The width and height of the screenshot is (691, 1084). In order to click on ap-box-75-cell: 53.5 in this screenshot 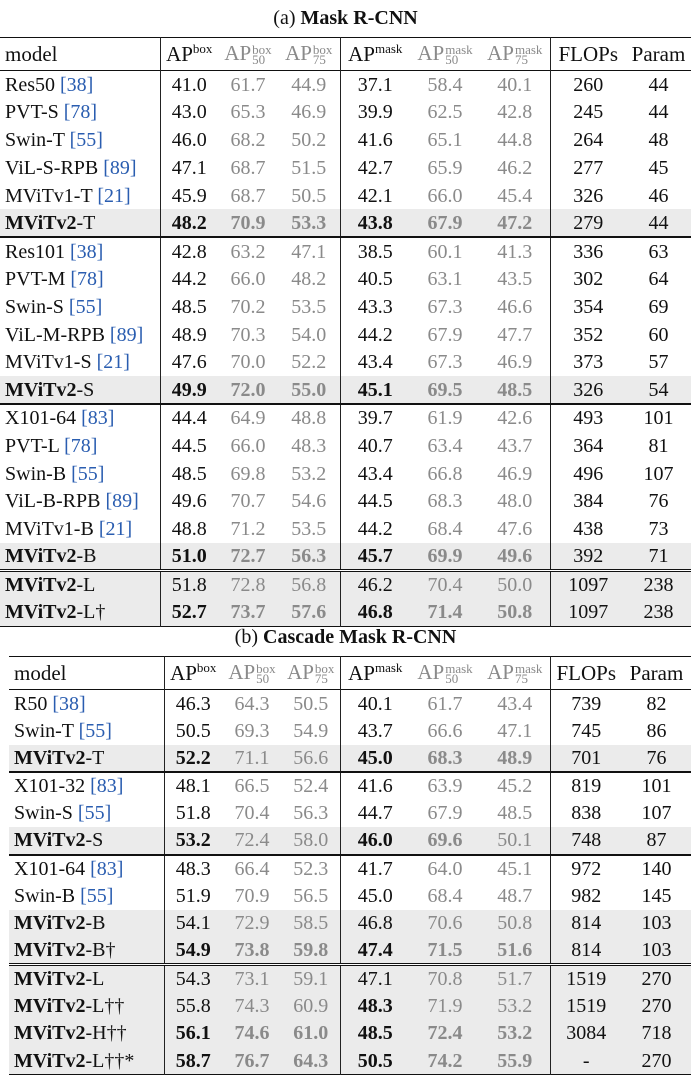, I will do `click(309, 529)`.